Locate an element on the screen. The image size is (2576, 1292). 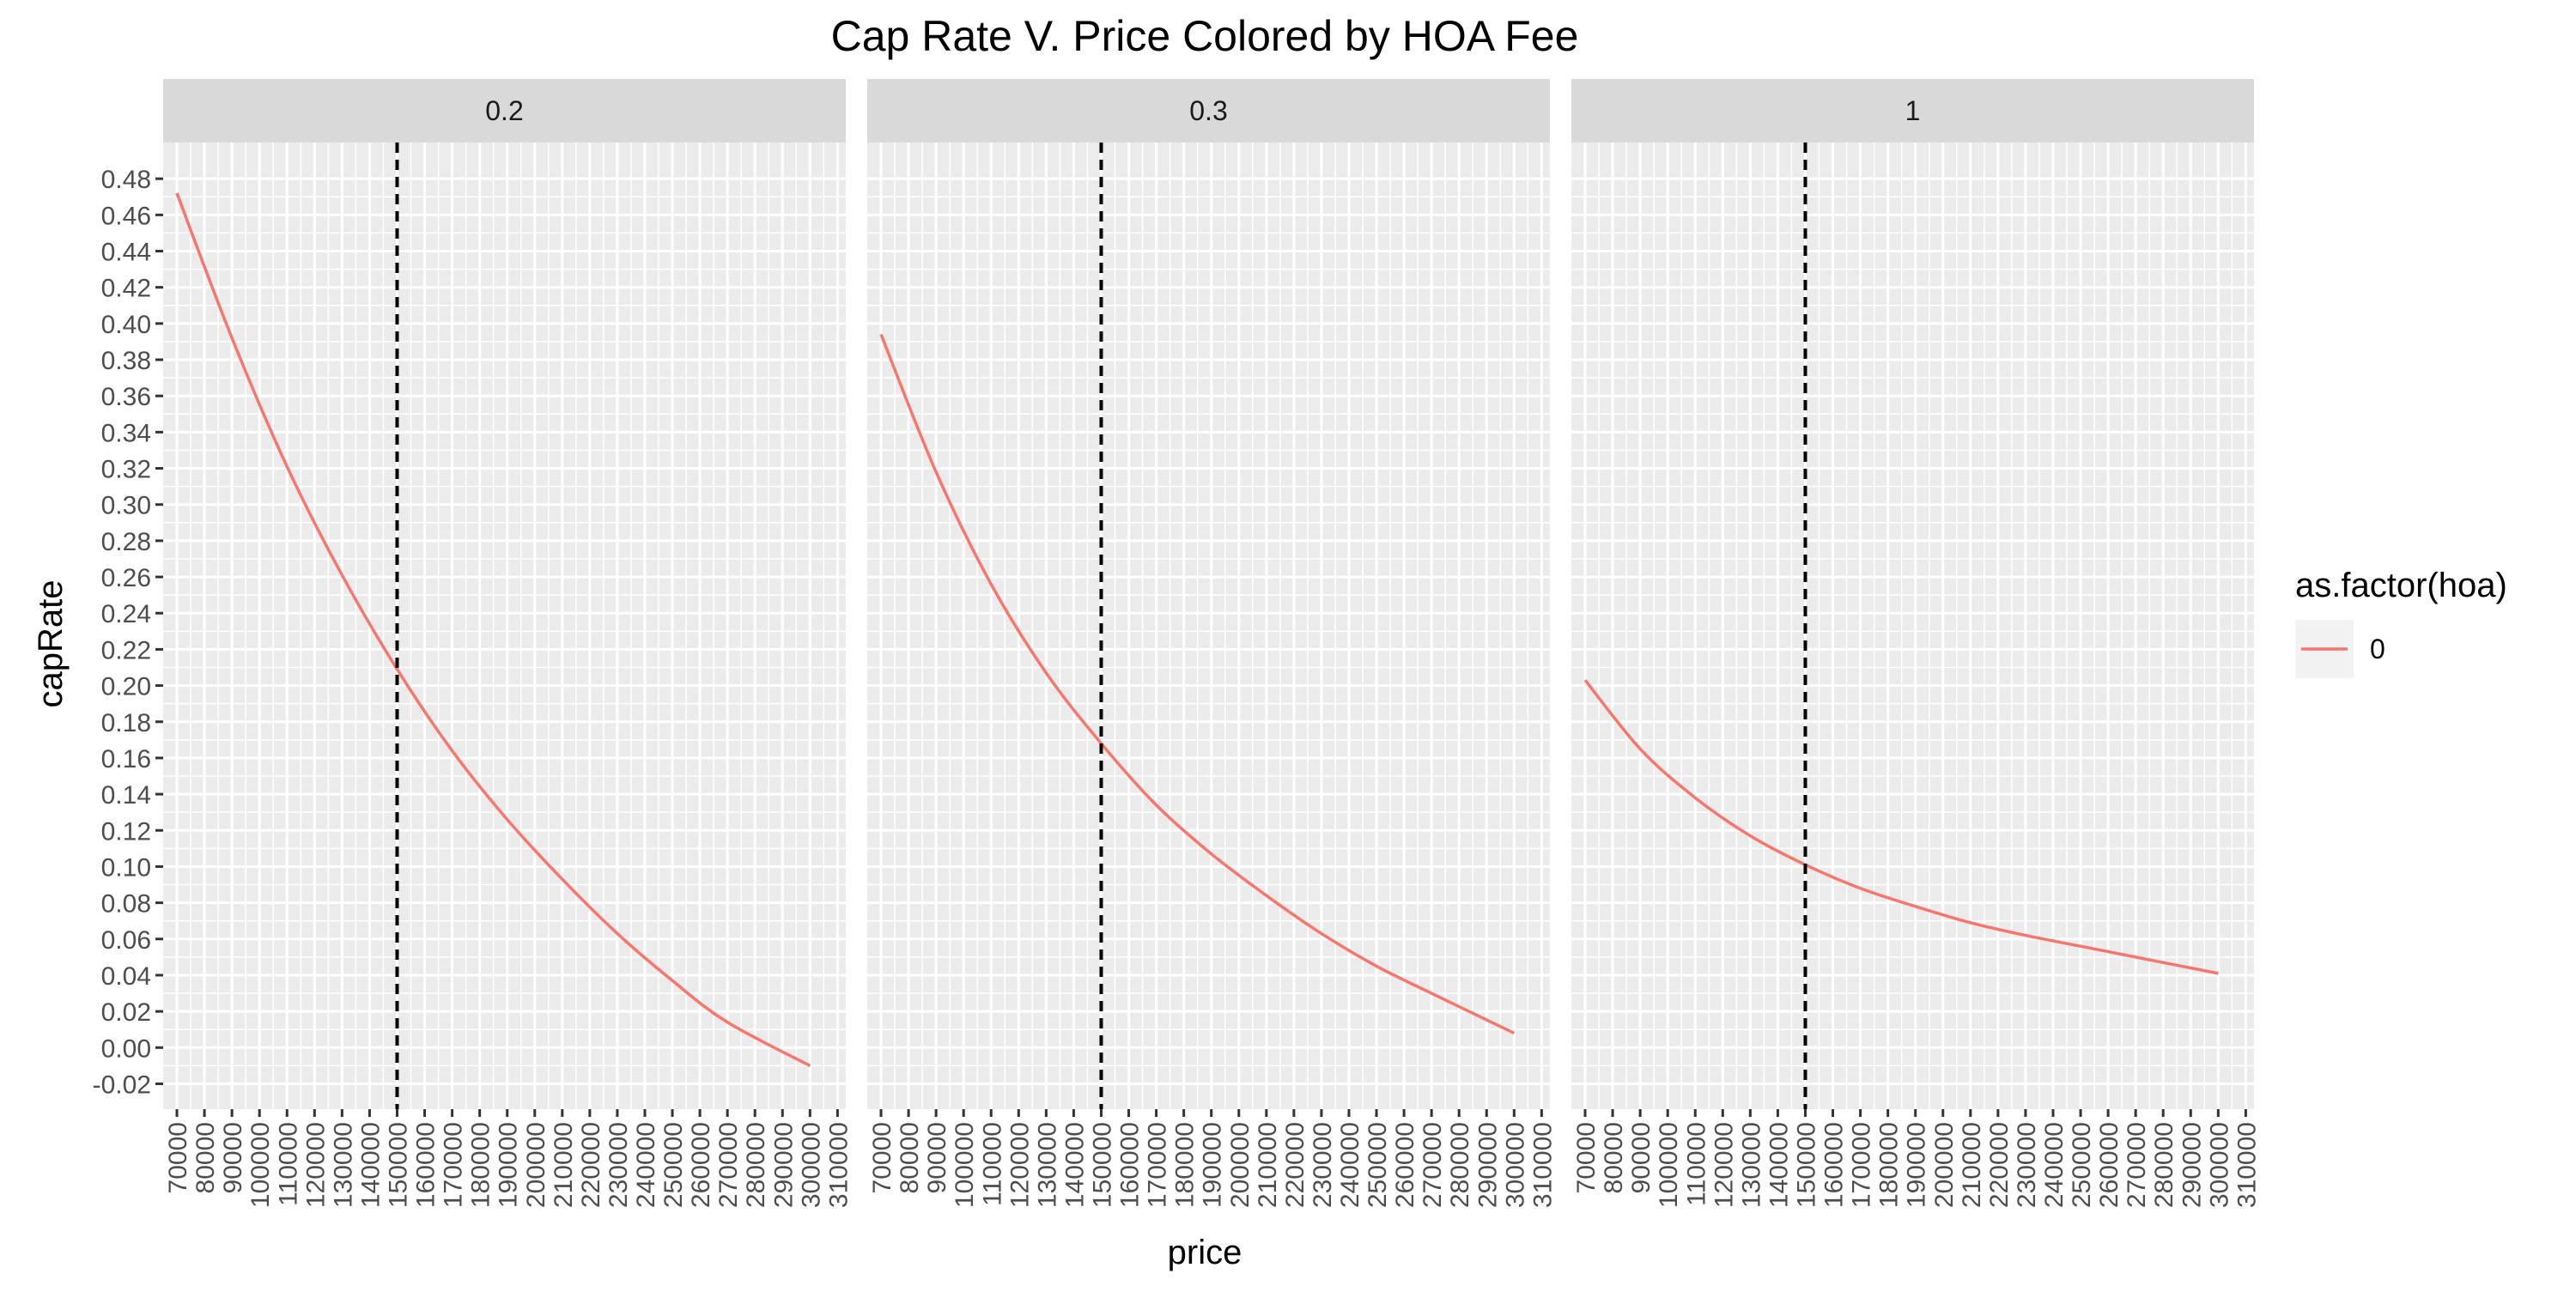
x-tick-label: 250000 is located at coordinates (2082, 1165).